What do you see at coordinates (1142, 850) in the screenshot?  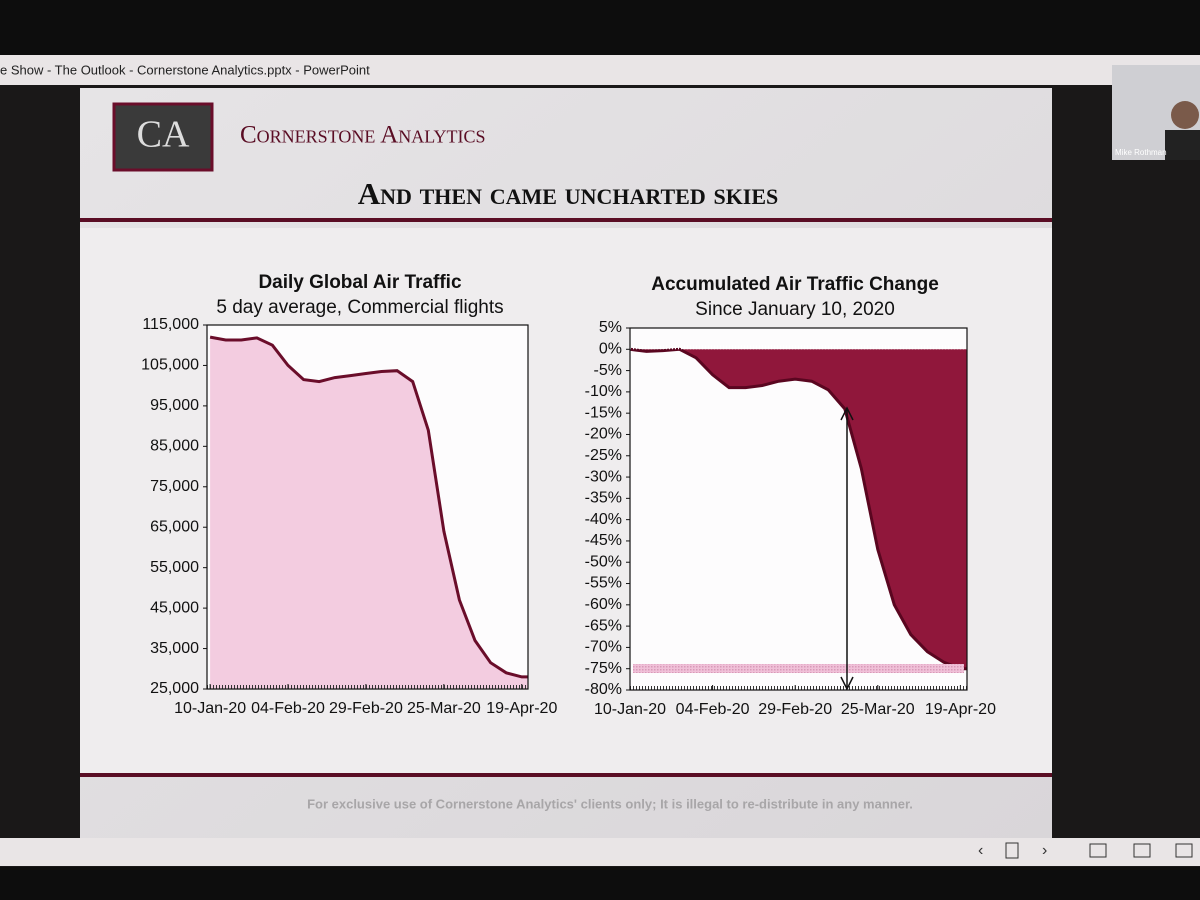 I see `grid-view-button` at bounding box center [1142, 850].